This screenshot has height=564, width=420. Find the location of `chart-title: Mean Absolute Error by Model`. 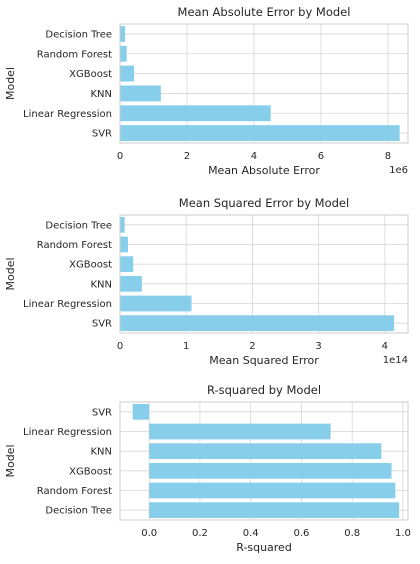

chart-title: Mean Absolute Error by Model is located at coordinates (264, 12).